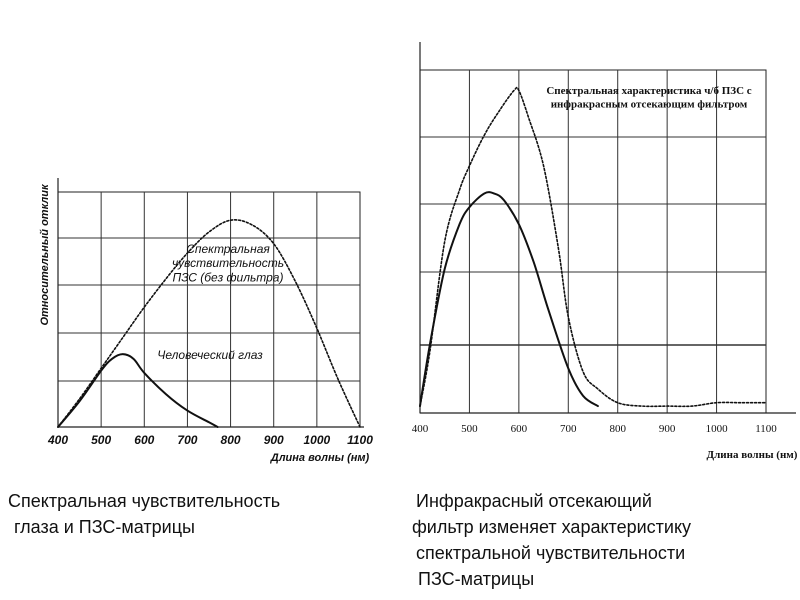 This screenshot has height=600, width=800. Describe the element at coordinates (144, 501) in the screenshot. I see `caption-left-line-1: Спектральная чувствительность` at that location.